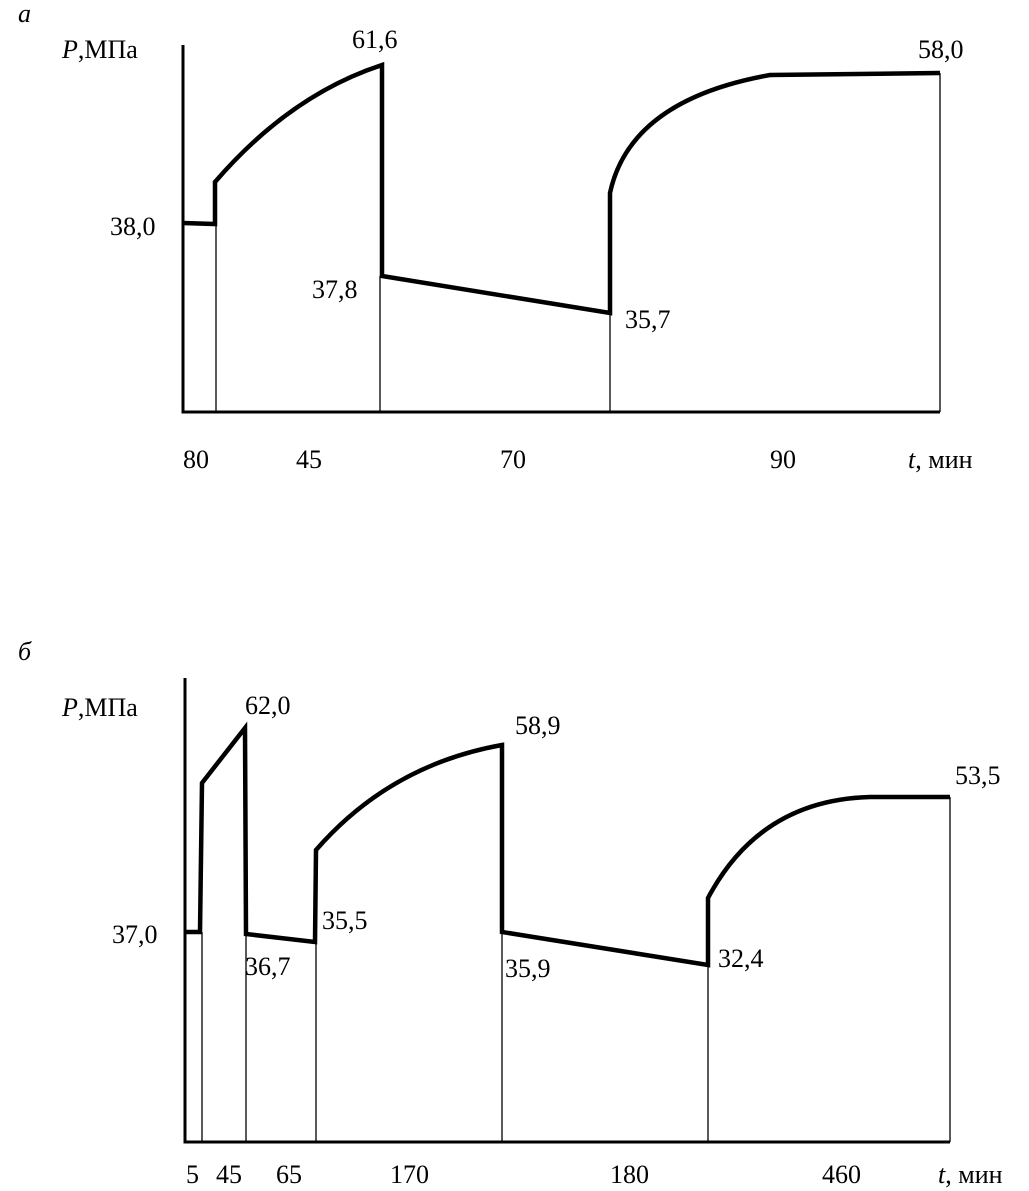  What do you see at coordinates (268, 966) in the screenshot?
I see `pressure-label: 36,7` at bounding box center [268, 966].